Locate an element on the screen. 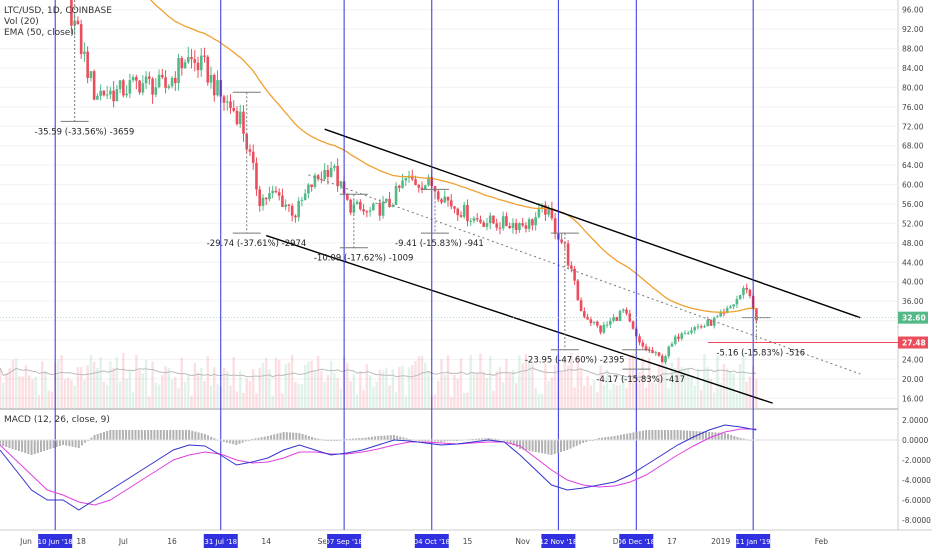 This screenshot has height=550, width=932. measure-label: -5.16 (-15.83%) -516 is located at coordinates (760, 354).